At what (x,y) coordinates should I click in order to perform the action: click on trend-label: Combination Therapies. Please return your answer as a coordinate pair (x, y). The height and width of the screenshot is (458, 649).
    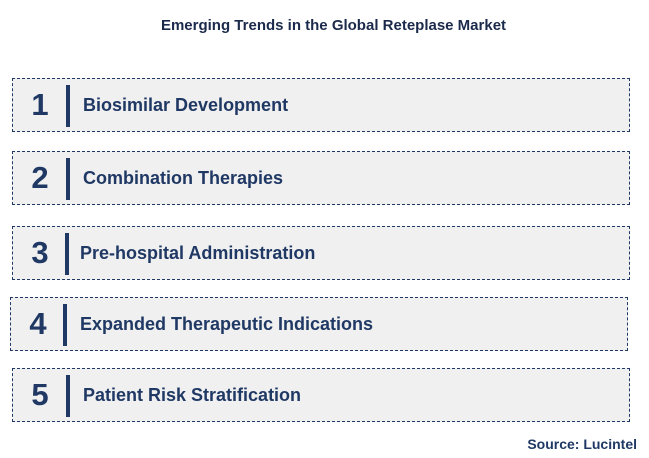
    Looking at the image, I should click on (183, 178).